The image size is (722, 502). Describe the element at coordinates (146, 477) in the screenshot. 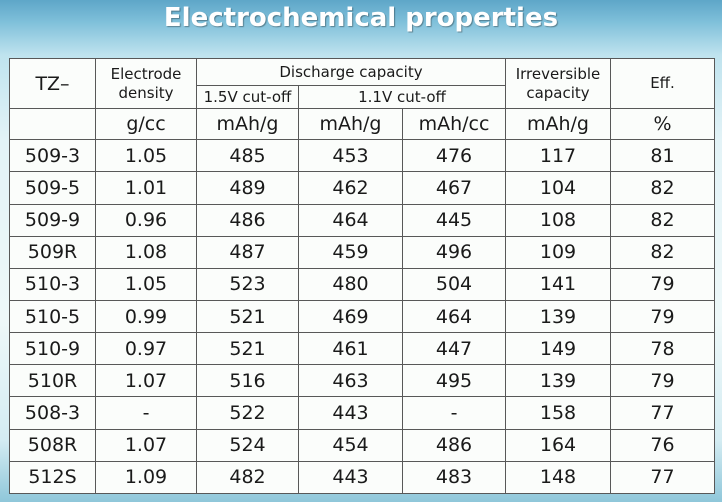

I see `table-cell: 1.09` at that location.